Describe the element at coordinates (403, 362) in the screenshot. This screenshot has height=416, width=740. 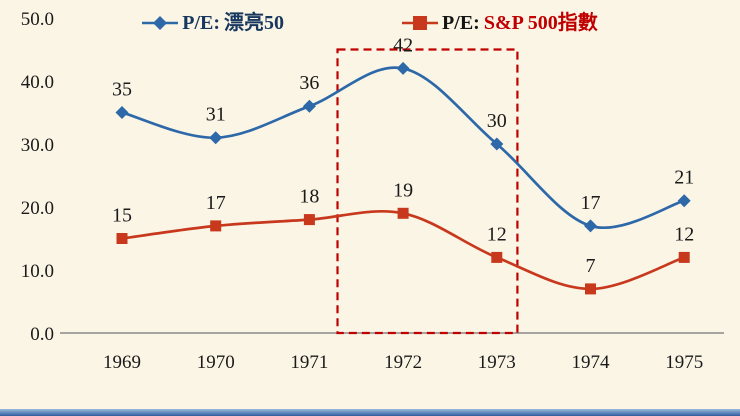
I see `x-tick-label: 1972` at that location.